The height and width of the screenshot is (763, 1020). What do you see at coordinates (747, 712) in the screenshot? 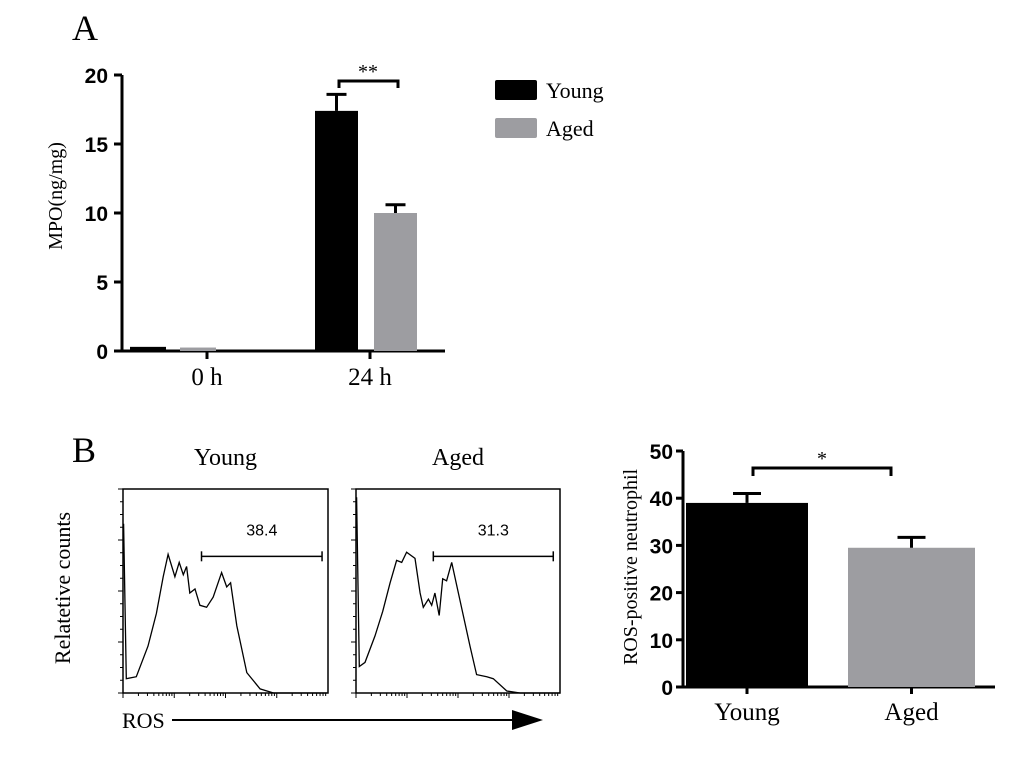
I see `x-tick-label: Young` at bounding box center [747, 712].